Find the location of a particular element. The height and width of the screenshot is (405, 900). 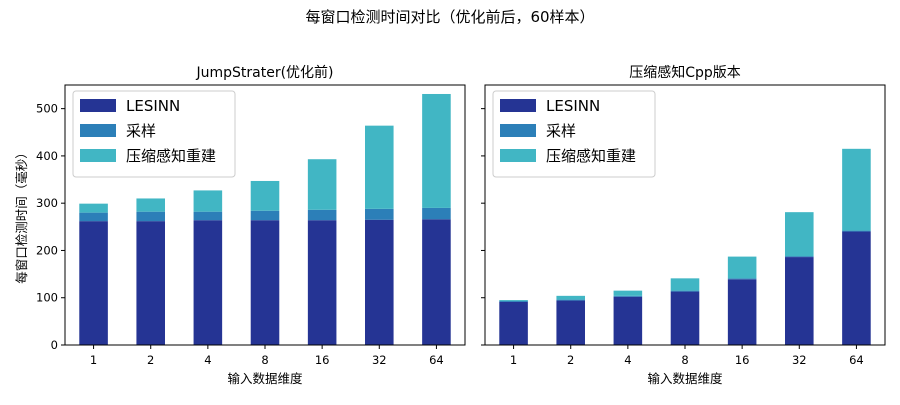

right-bar-压缩感知重建-2 is located at coordinates (570, 297).